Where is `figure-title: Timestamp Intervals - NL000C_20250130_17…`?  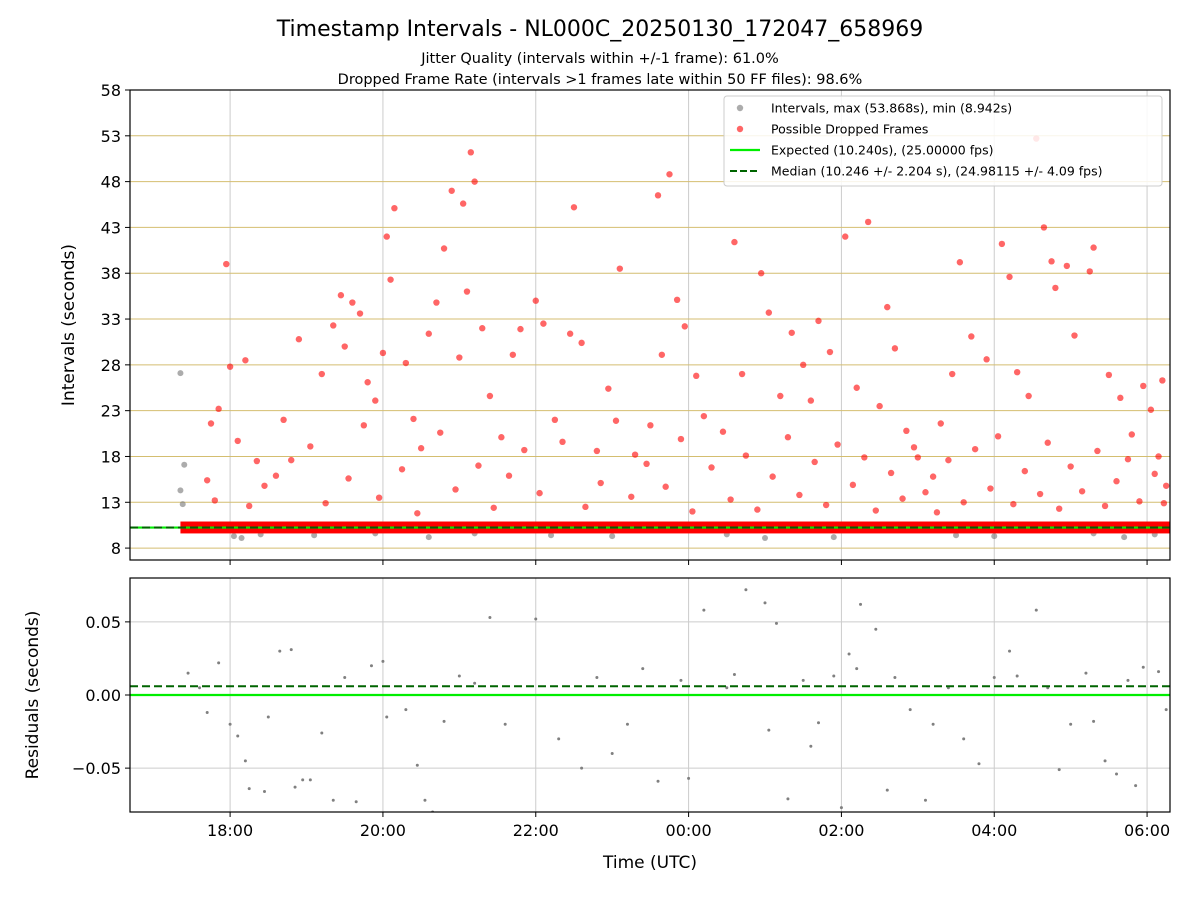
figure-title: Timestamp Intervals - NL000C_20250130_17… is located at coordinates (599, 29).